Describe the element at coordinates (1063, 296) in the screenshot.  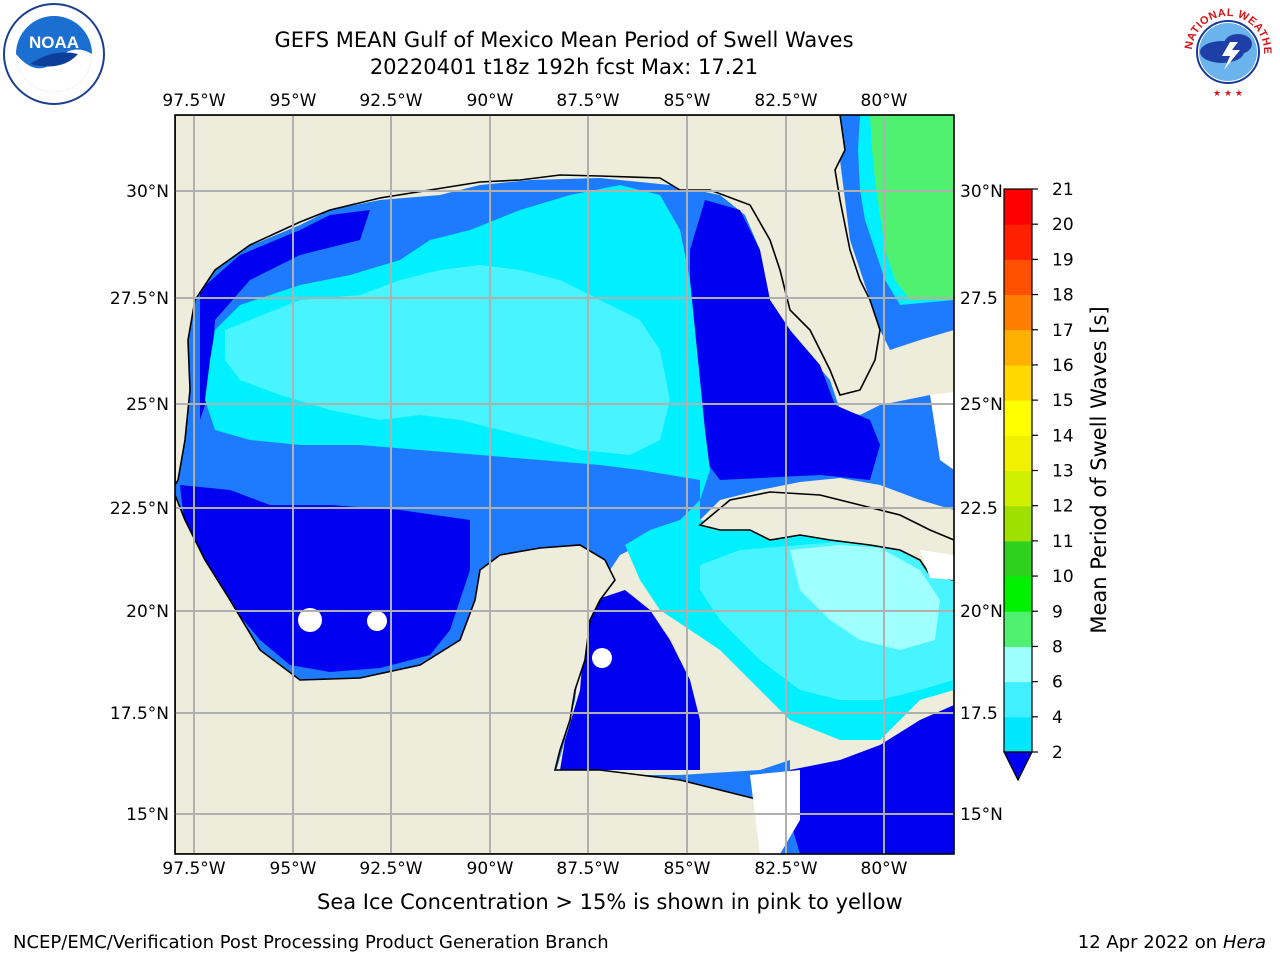
I see `colorbar-tick-label: 18` at that location.